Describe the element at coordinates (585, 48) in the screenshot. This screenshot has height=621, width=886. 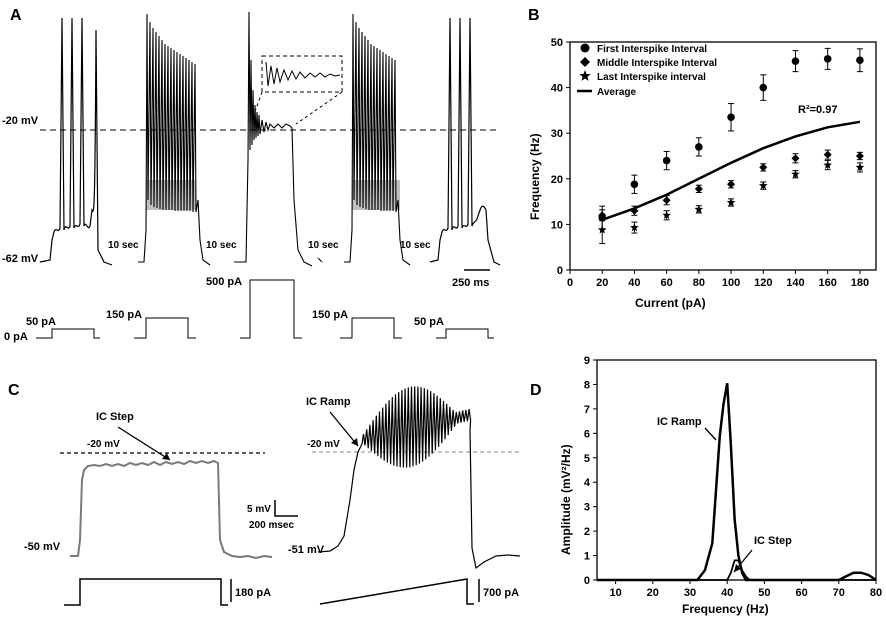
I see `legend-marker-first` at that location.